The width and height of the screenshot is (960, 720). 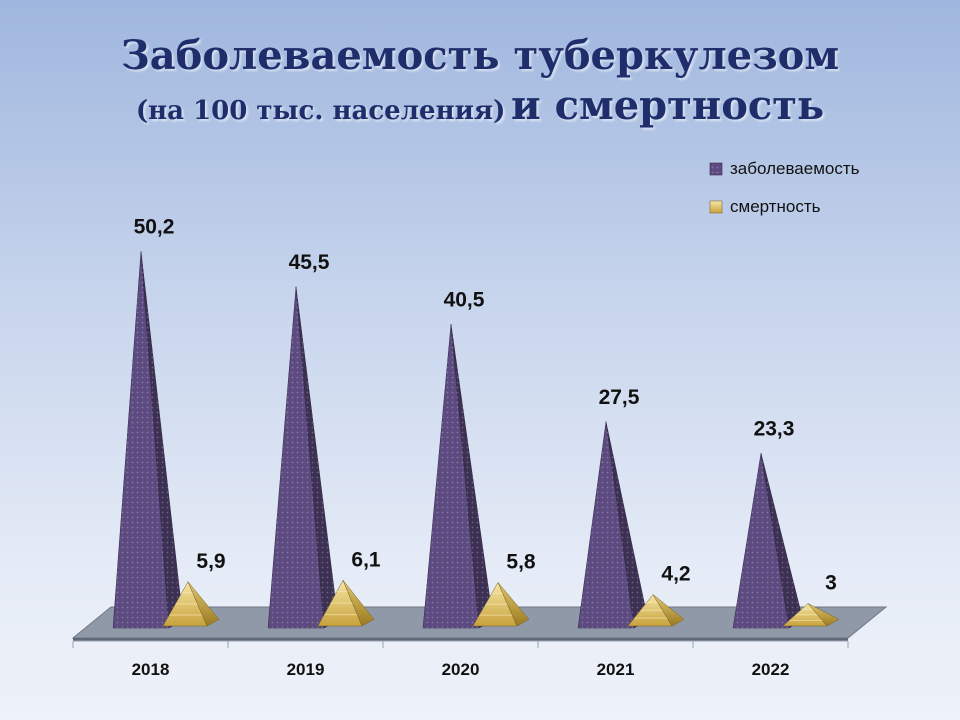 I want to click on data-label-mortality: 3, so click(x=831, y=583).